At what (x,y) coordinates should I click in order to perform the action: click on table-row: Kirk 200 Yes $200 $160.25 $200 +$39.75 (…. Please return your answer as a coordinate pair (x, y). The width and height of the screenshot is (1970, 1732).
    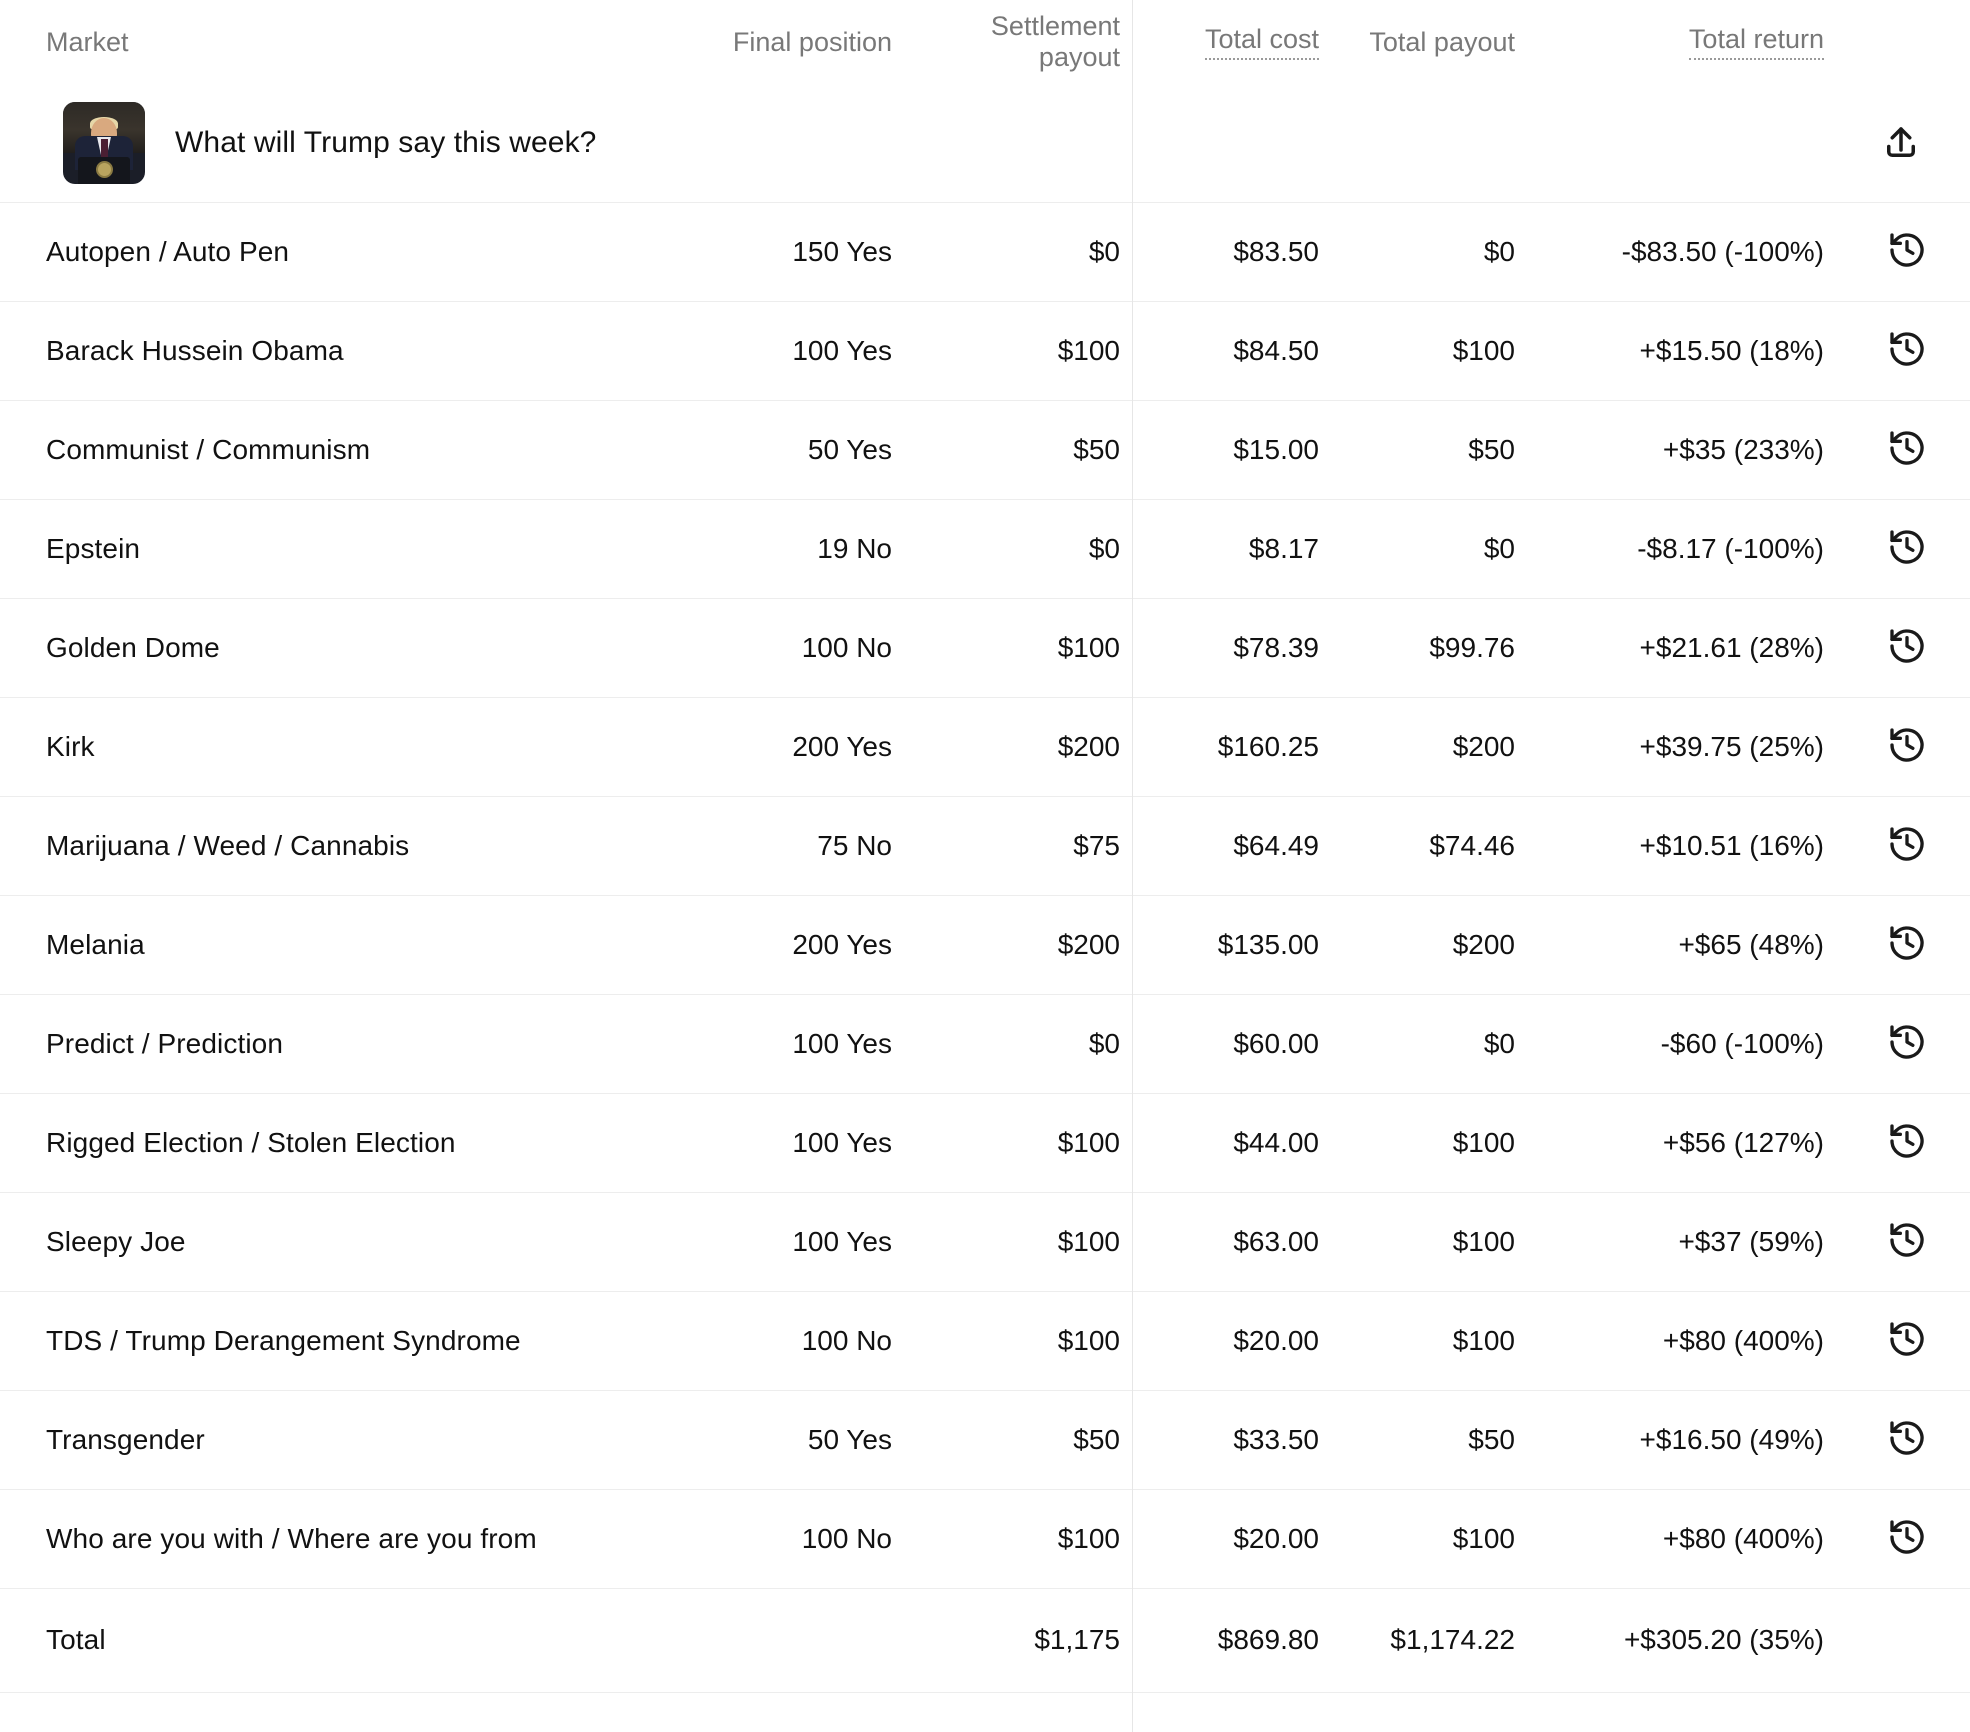
    Looking at the image, I should click on (985, 747).